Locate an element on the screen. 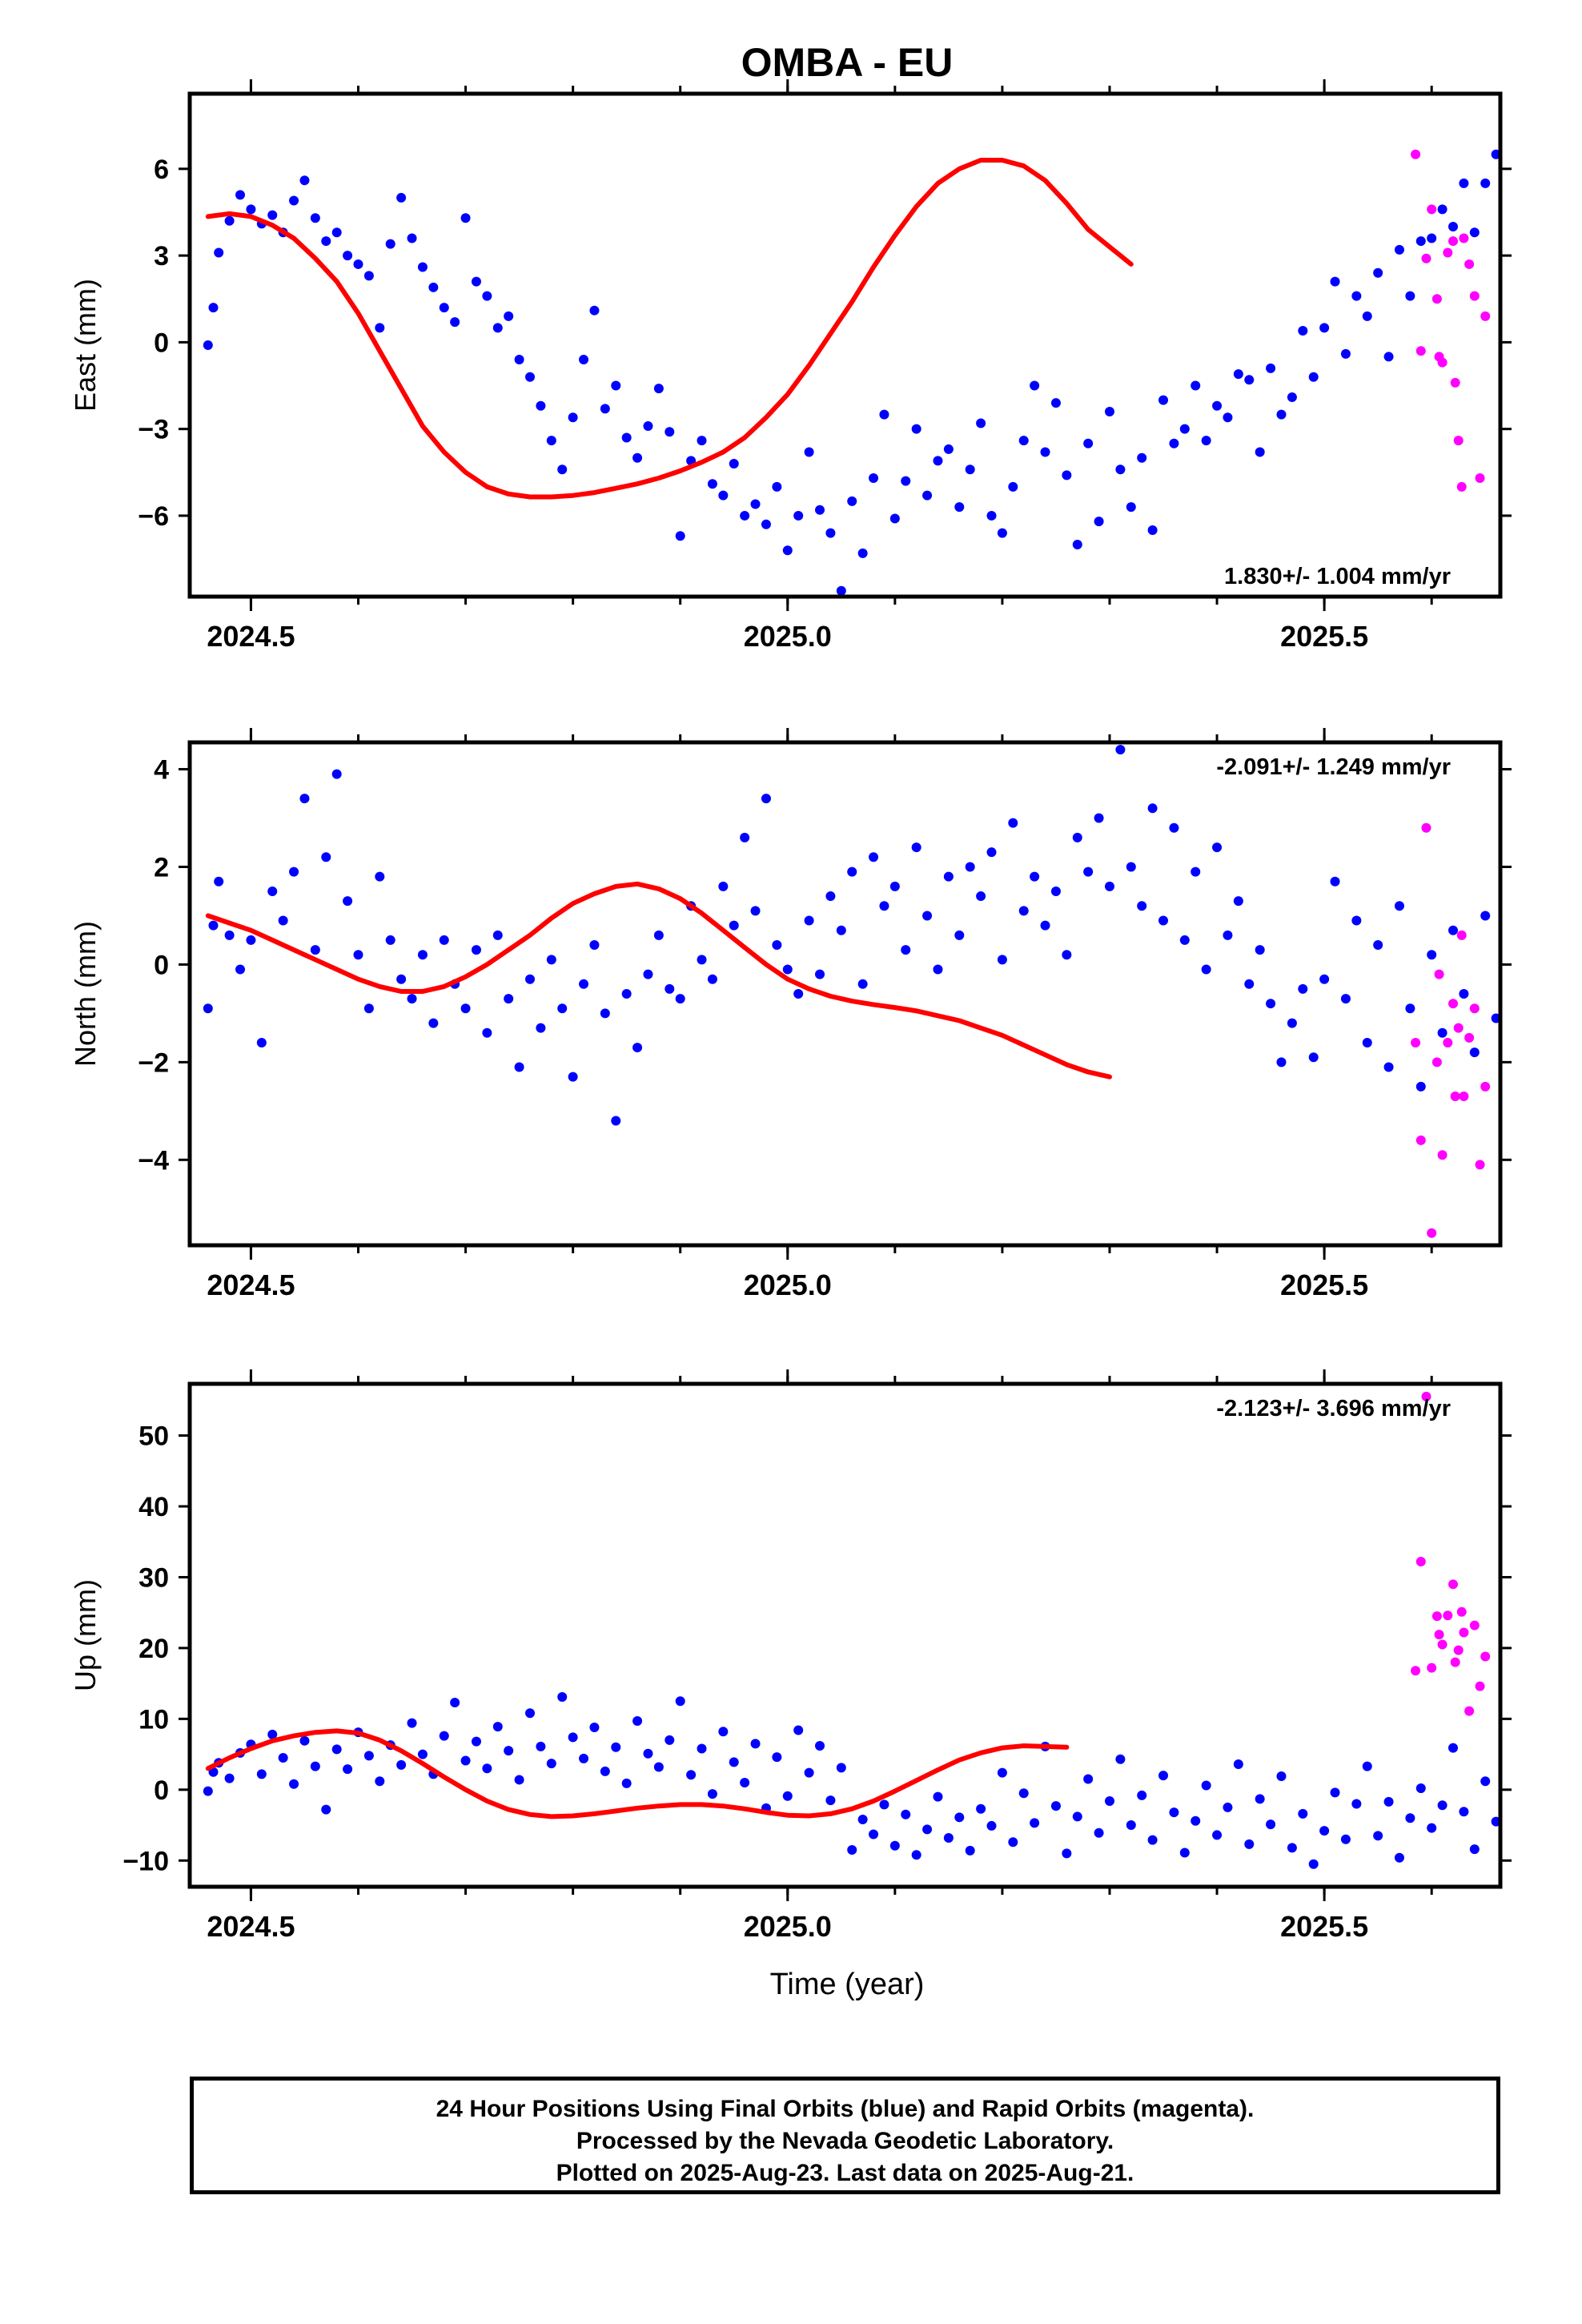  up-ytick-label: 0 is located at coordinates (161, 1791).